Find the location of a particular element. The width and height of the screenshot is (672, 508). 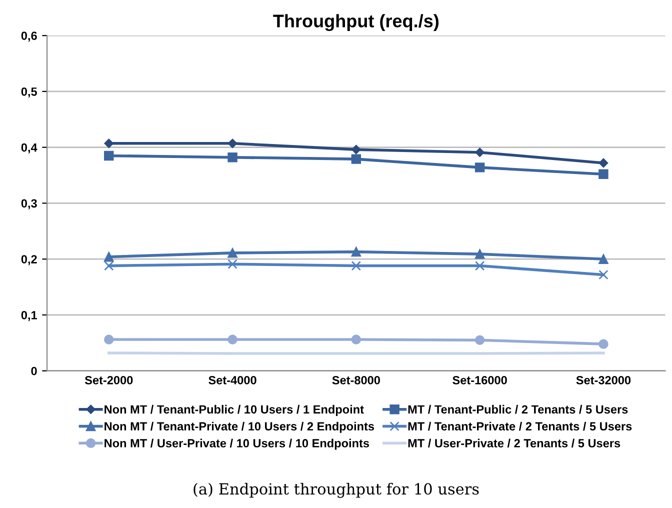

y-tick-label: 0 is located at coordinates (34, 371).